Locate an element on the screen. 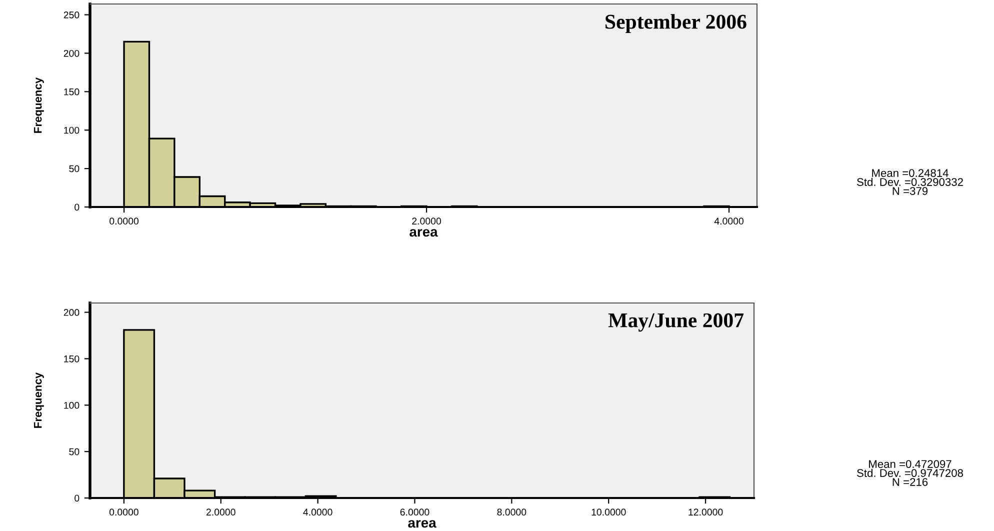 This screenshot has width=994, height=531. x-tick-label: 6.0000 is located at coordinates (415, 512).